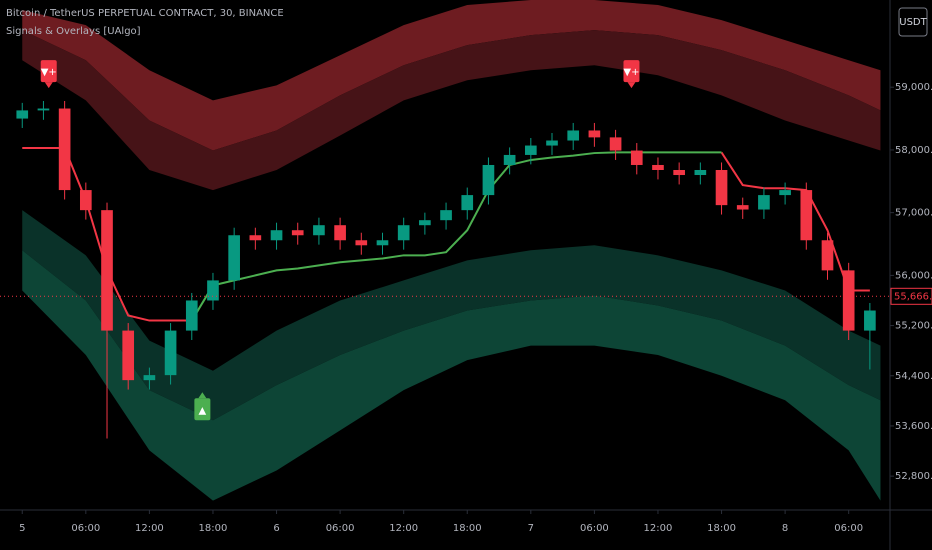 This screenshot has height=550, width=932. I want to click on x-tick-label: 6, so click(276, 528).